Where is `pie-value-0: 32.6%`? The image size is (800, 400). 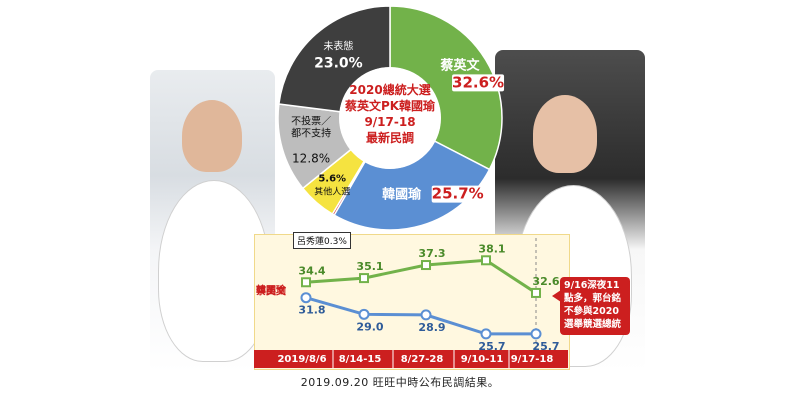
pie-value-0: 32.6% is located at coordinates (478, 82).